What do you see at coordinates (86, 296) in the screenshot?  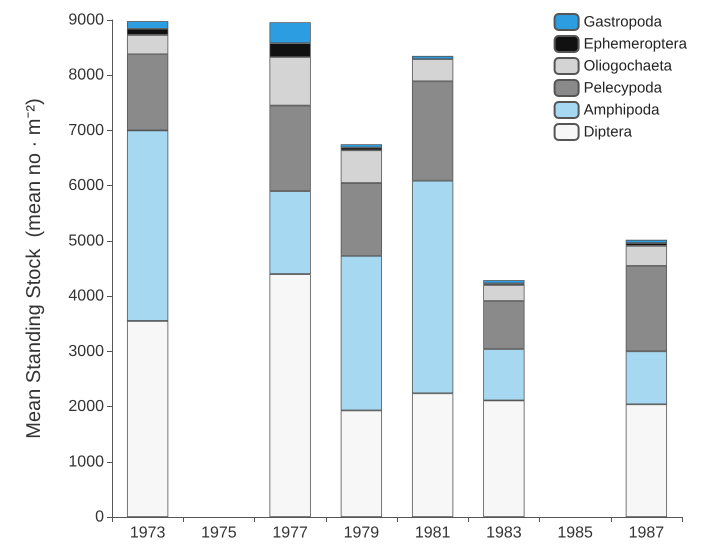 I see `y-tick-label: 4000` at bounding box center [86, 296].